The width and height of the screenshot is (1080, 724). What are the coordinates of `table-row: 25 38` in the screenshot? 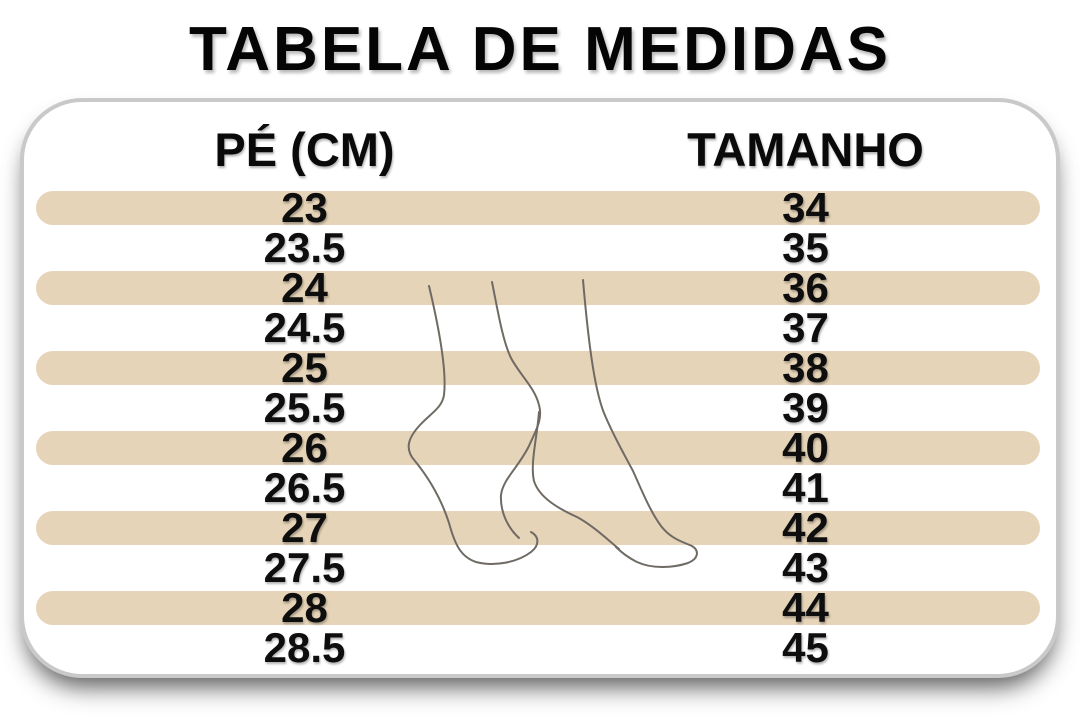 It's located at (540, 367).